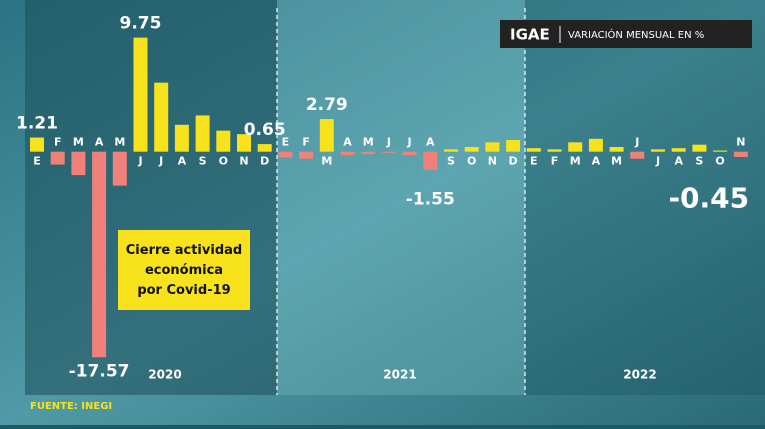 The image size is (765, 429). I want to click on year-label: 2020, so click(164, 375).